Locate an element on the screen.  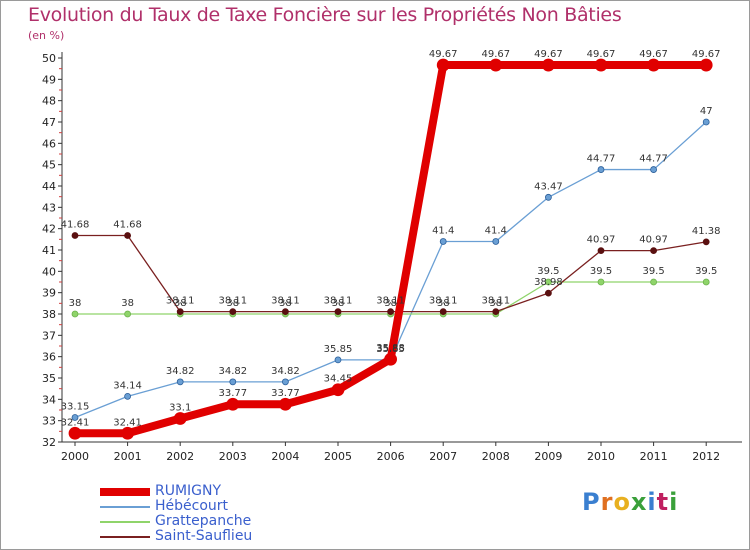
y-tick-label: 46 is located at coordinates (49, 143).